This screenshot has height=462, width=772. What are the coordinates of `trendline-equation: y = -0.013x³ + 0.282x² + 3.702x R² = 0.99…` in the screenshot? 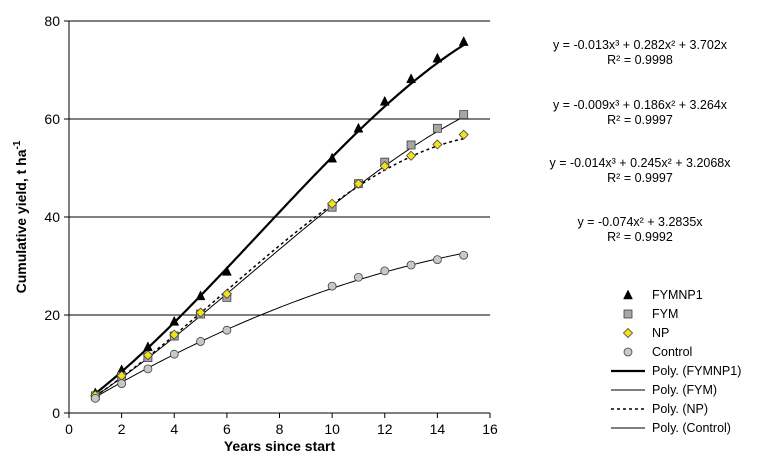 It's located at (640, 53).